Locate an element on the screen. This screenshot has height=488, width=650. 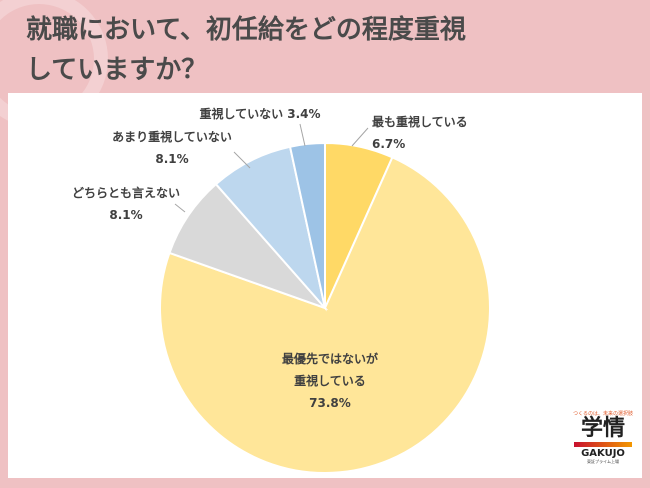
slice-value-label: 6.7% is located at coordinates (388, 144).